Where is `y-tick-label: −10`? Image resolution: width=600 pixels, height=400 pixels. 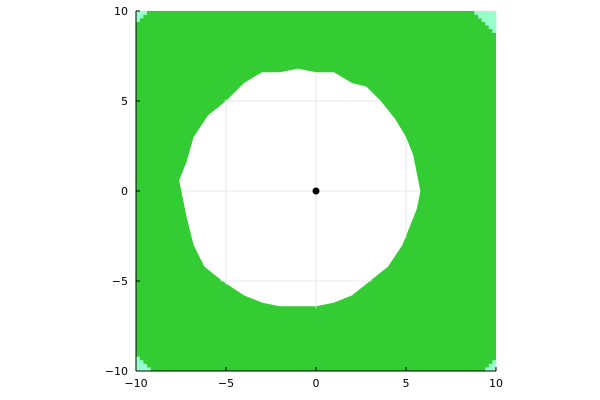
y-tick-label: −10 is located at coordinates (116, 371).